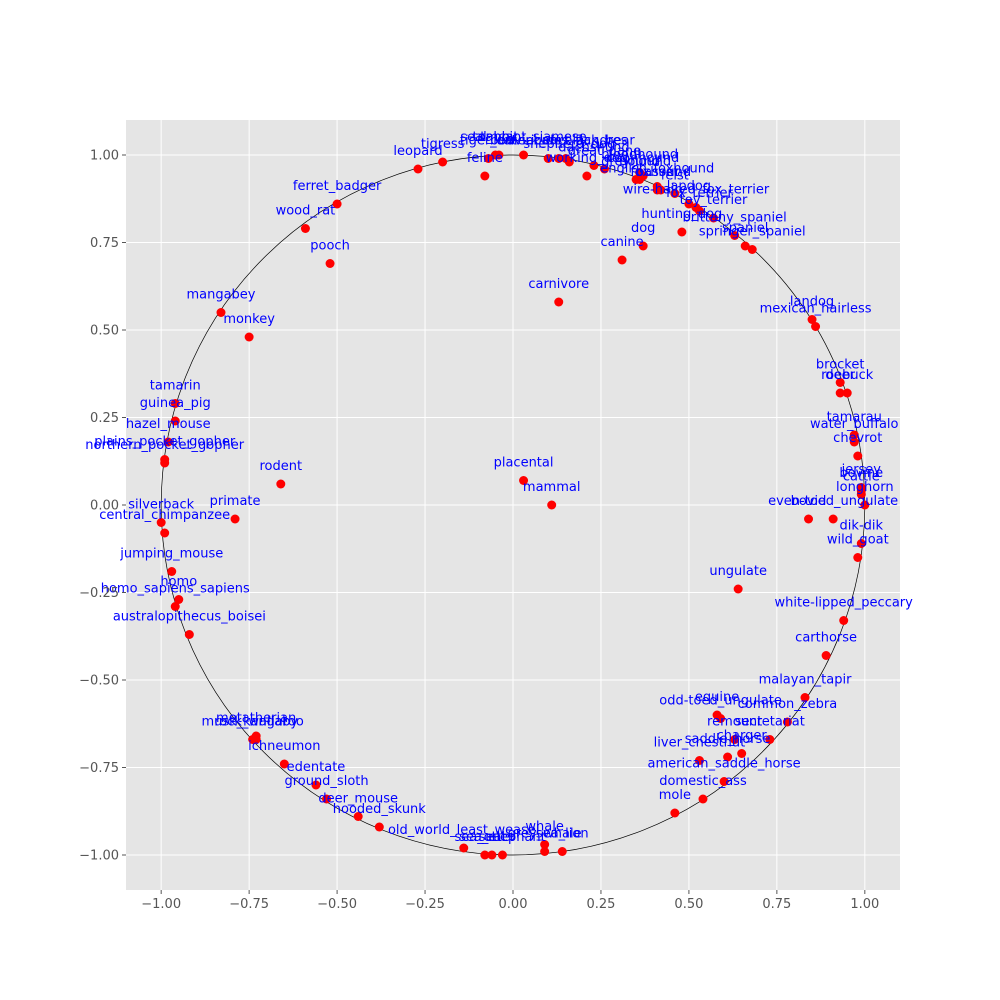 The height and width of the screenshot is (1000, 1000). What do you see at coordinates (104, 418) in the screenshot?
I see `y-tick-label: 0.25` at bounding box center [104, 418].